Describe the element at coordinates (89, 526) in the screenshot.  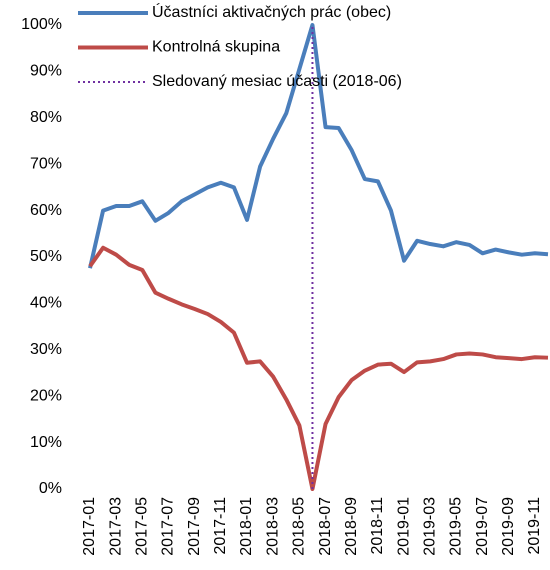
I see `x-tick-label: 2017-01` at that location.